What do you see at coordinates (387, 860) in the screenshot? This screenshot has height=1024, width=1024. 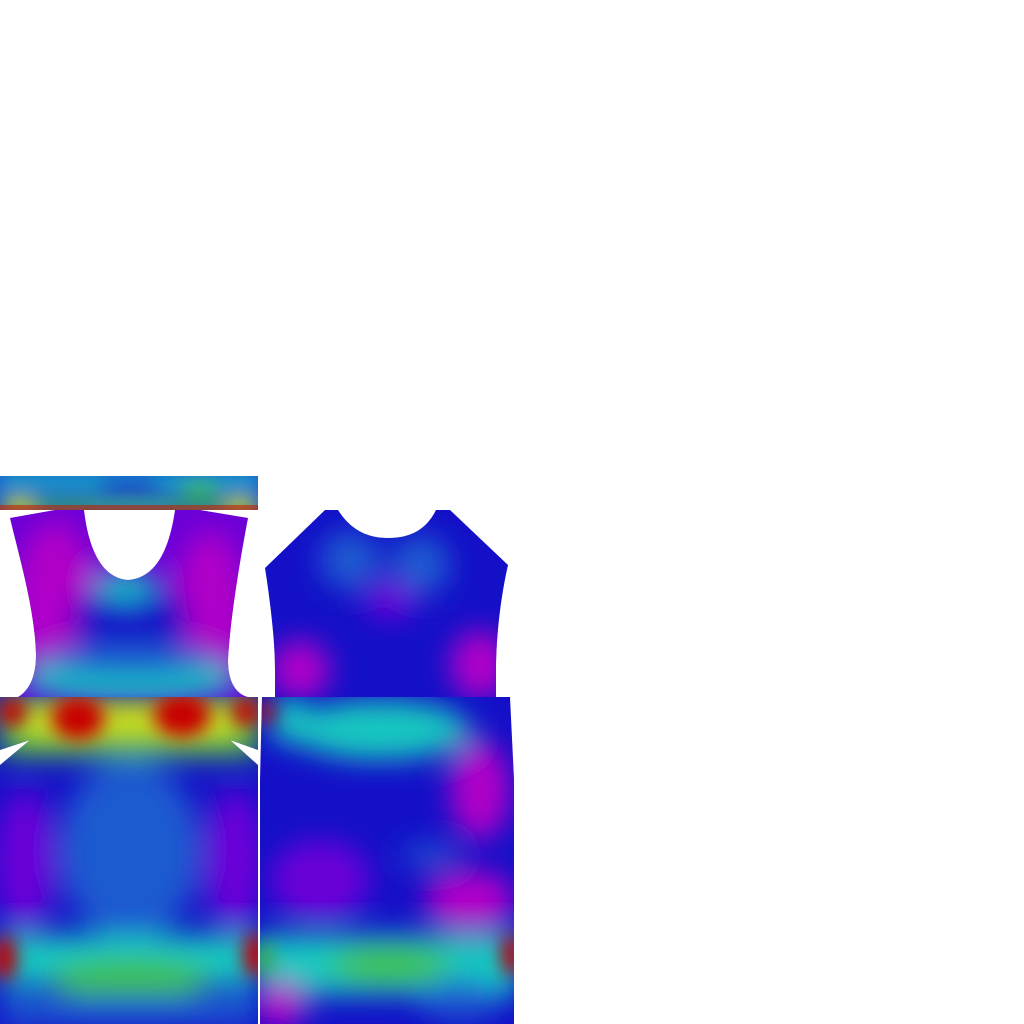 I see `back-skirt` at bounding box center [387, 860].